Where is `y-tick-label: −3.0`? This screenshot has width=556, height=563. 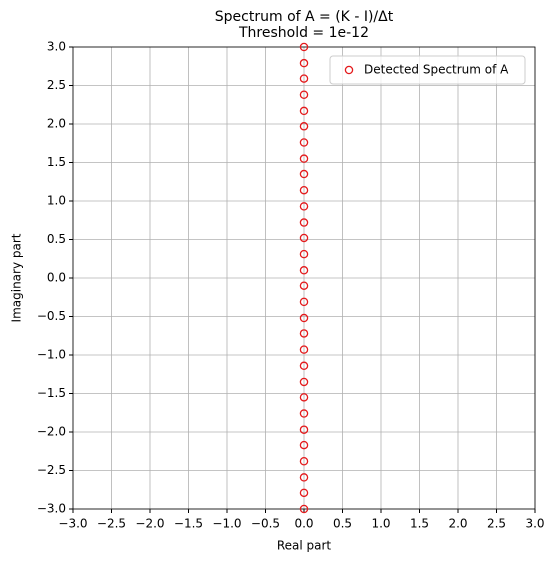
y-tick-label: −3.0 is located at coordinates (51, 509).